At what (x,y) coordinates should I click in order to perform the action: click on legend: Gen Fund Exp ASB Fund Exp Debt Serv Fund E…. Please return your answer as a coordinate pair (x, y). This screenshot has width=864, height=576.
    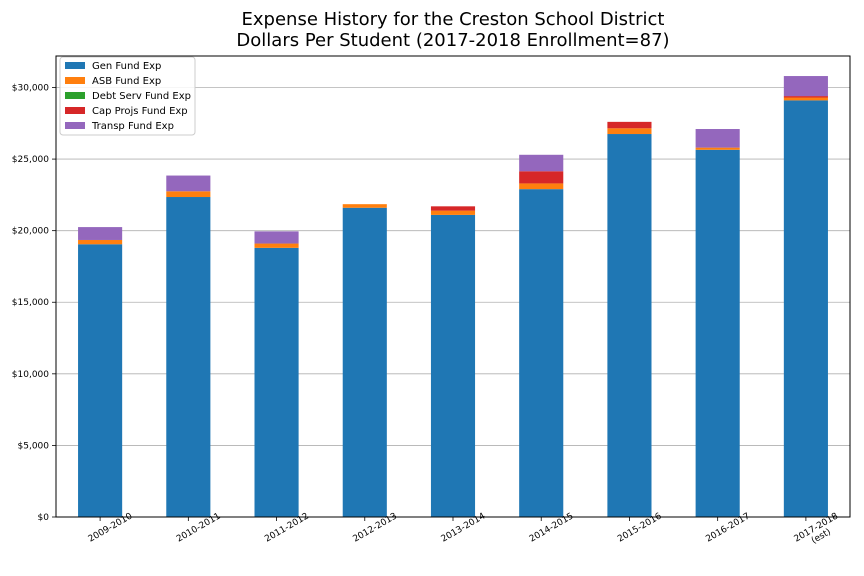
    Looking at the image, I should click on (127, 96).